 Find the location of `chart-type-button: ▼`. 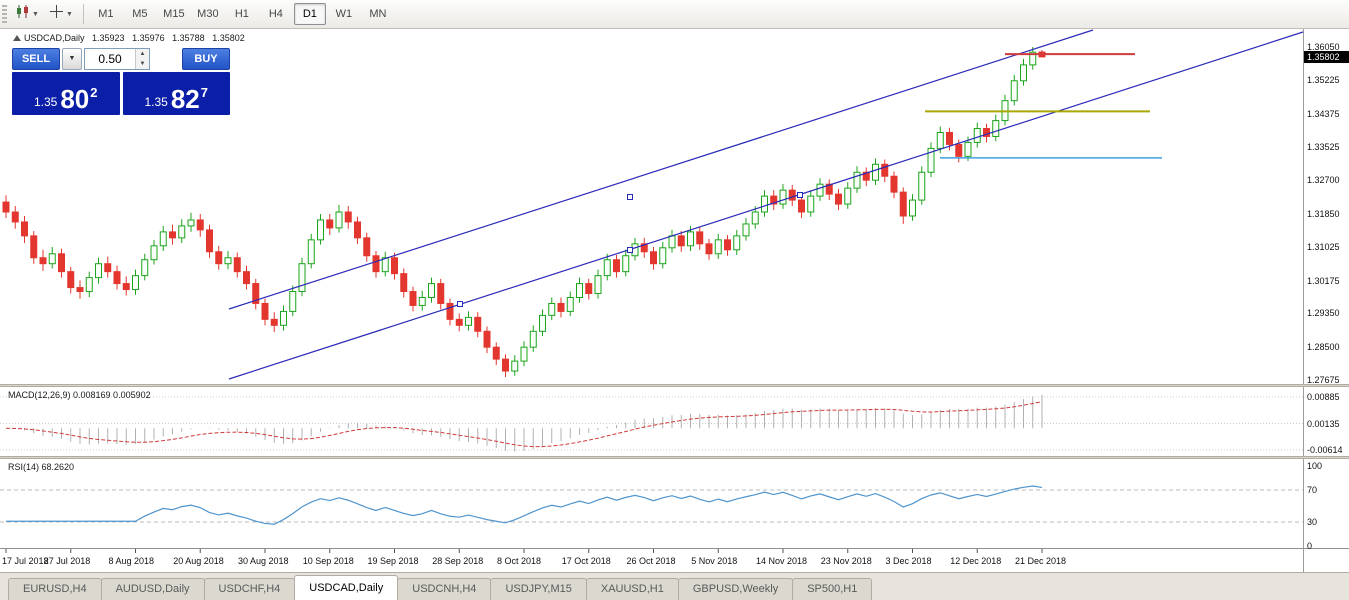

chart-type-button: ▼ is located at coordinates (27, 14).